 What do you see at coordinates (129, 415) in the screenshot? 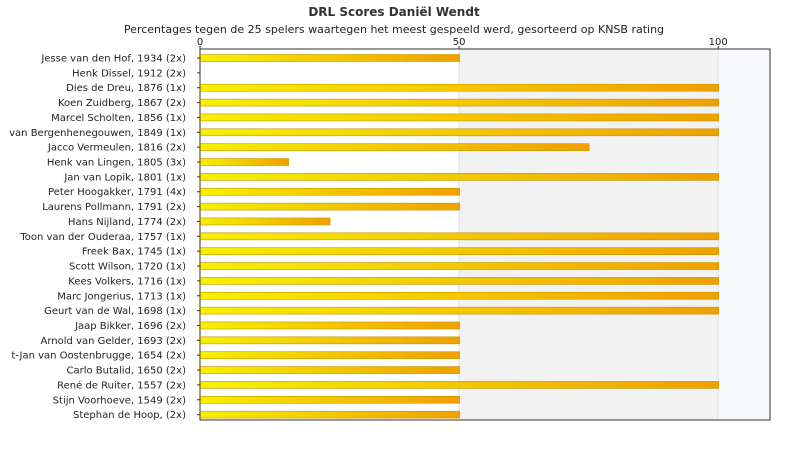
I see `category-label: Stephan de Hoop, (2x)` at bounding box center [129, 415].